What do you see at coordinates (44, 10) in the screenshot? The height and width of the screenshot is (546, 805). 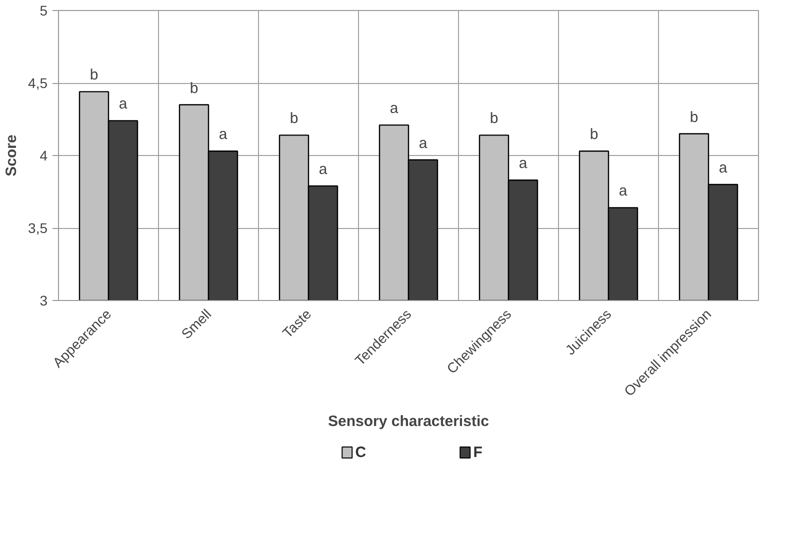 I see `y-tick-label: 5` at bounding box center [44, 10].